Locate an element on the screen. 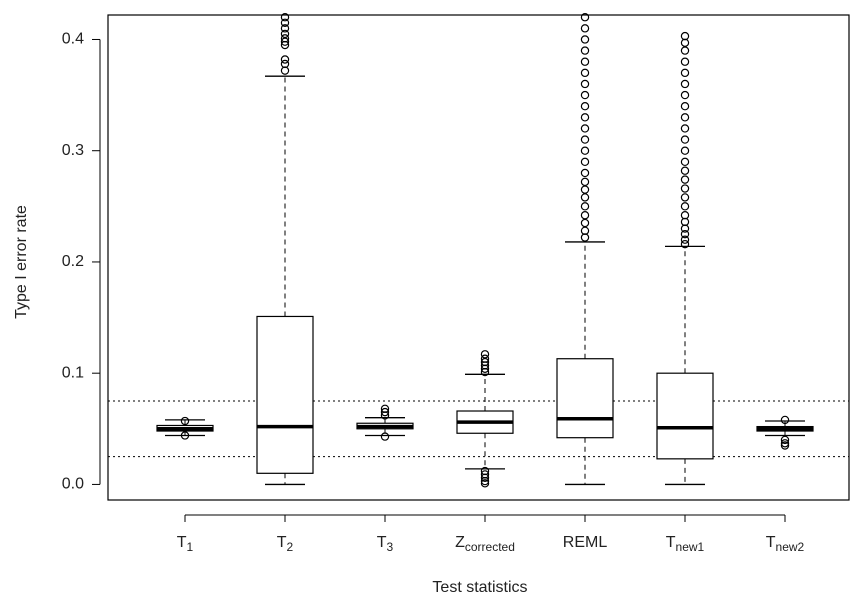  x-tick-label: Tnew1 is located at coordinates (685, 544).